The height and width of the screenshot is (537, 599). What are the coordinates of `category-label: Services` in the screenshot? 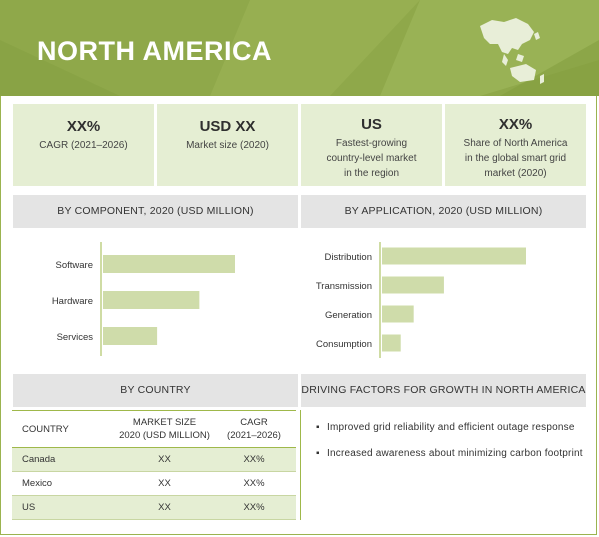 It's located at (75, 337).